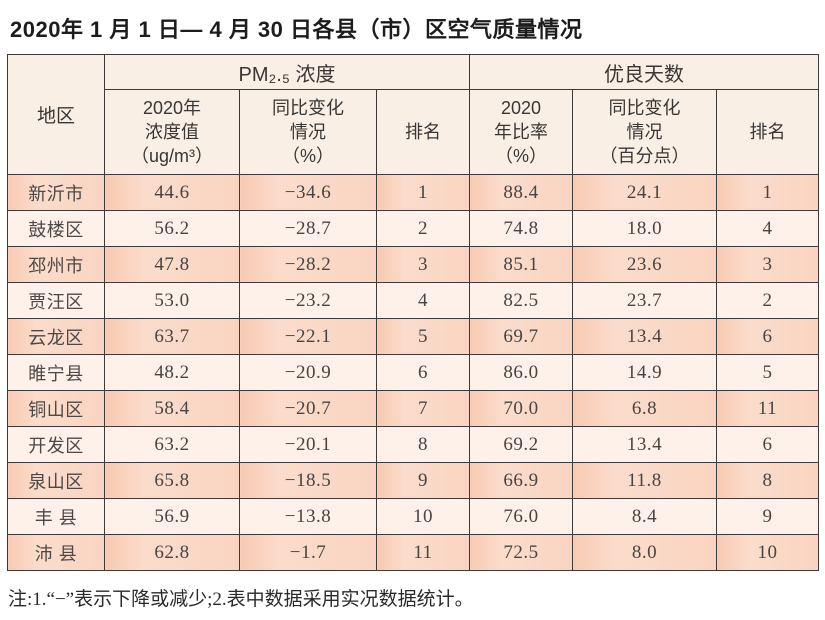  I want to click on pm-value-cell: 65.8, so click(172, 480).